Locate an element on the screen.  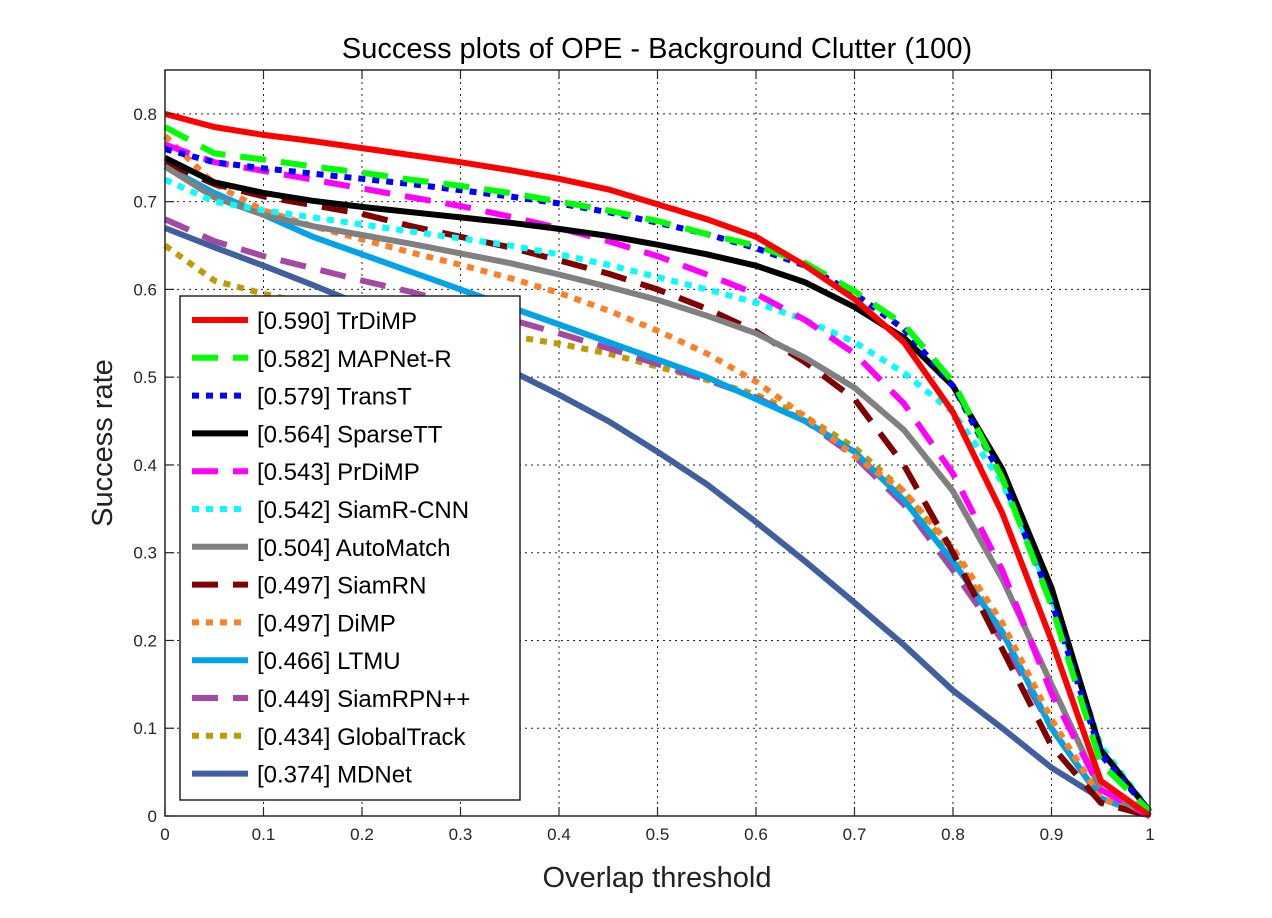
legend-label-siamrn: [0.497] SiamRN is located at coordinates (341, 586).